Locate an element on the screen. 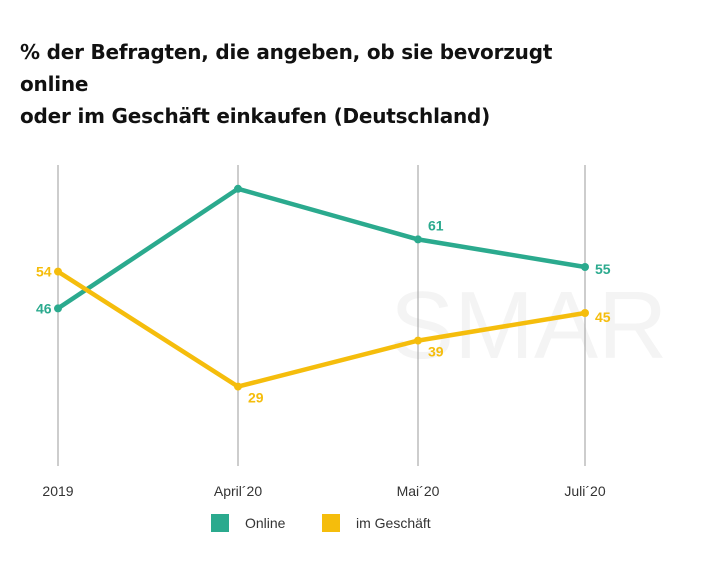  data-label: 61 is located at coordinates (436, 225).